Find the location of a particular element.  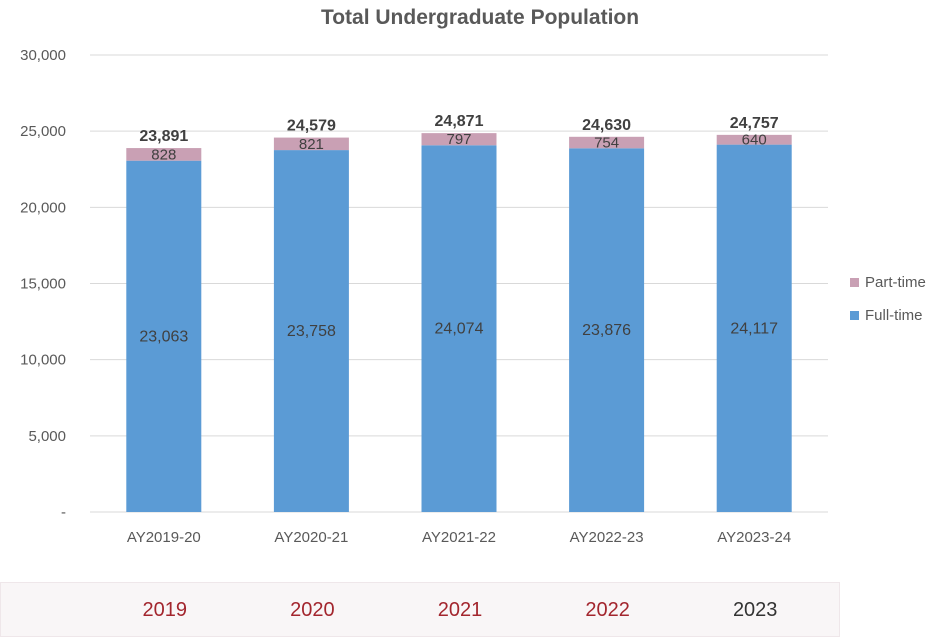

part-time-value-label: 828 is located at coordinates (163, 154).